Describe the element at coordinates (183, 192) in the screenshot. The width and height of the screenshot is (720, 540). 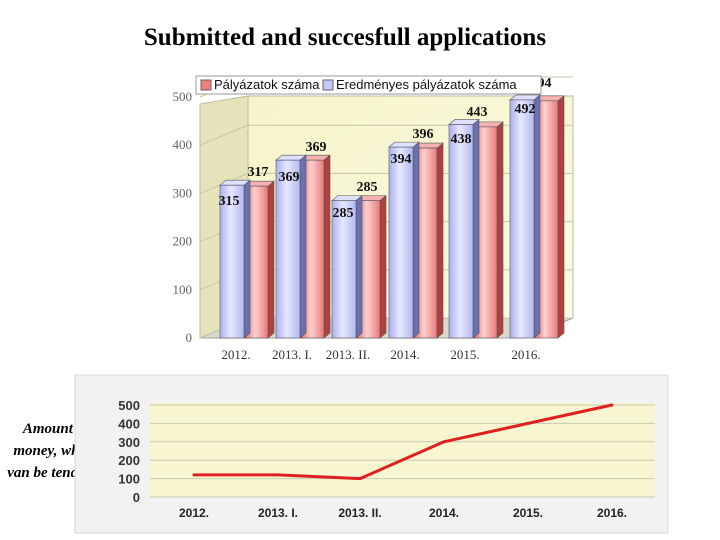
I see `bar-ytick-label: 300` at that location.